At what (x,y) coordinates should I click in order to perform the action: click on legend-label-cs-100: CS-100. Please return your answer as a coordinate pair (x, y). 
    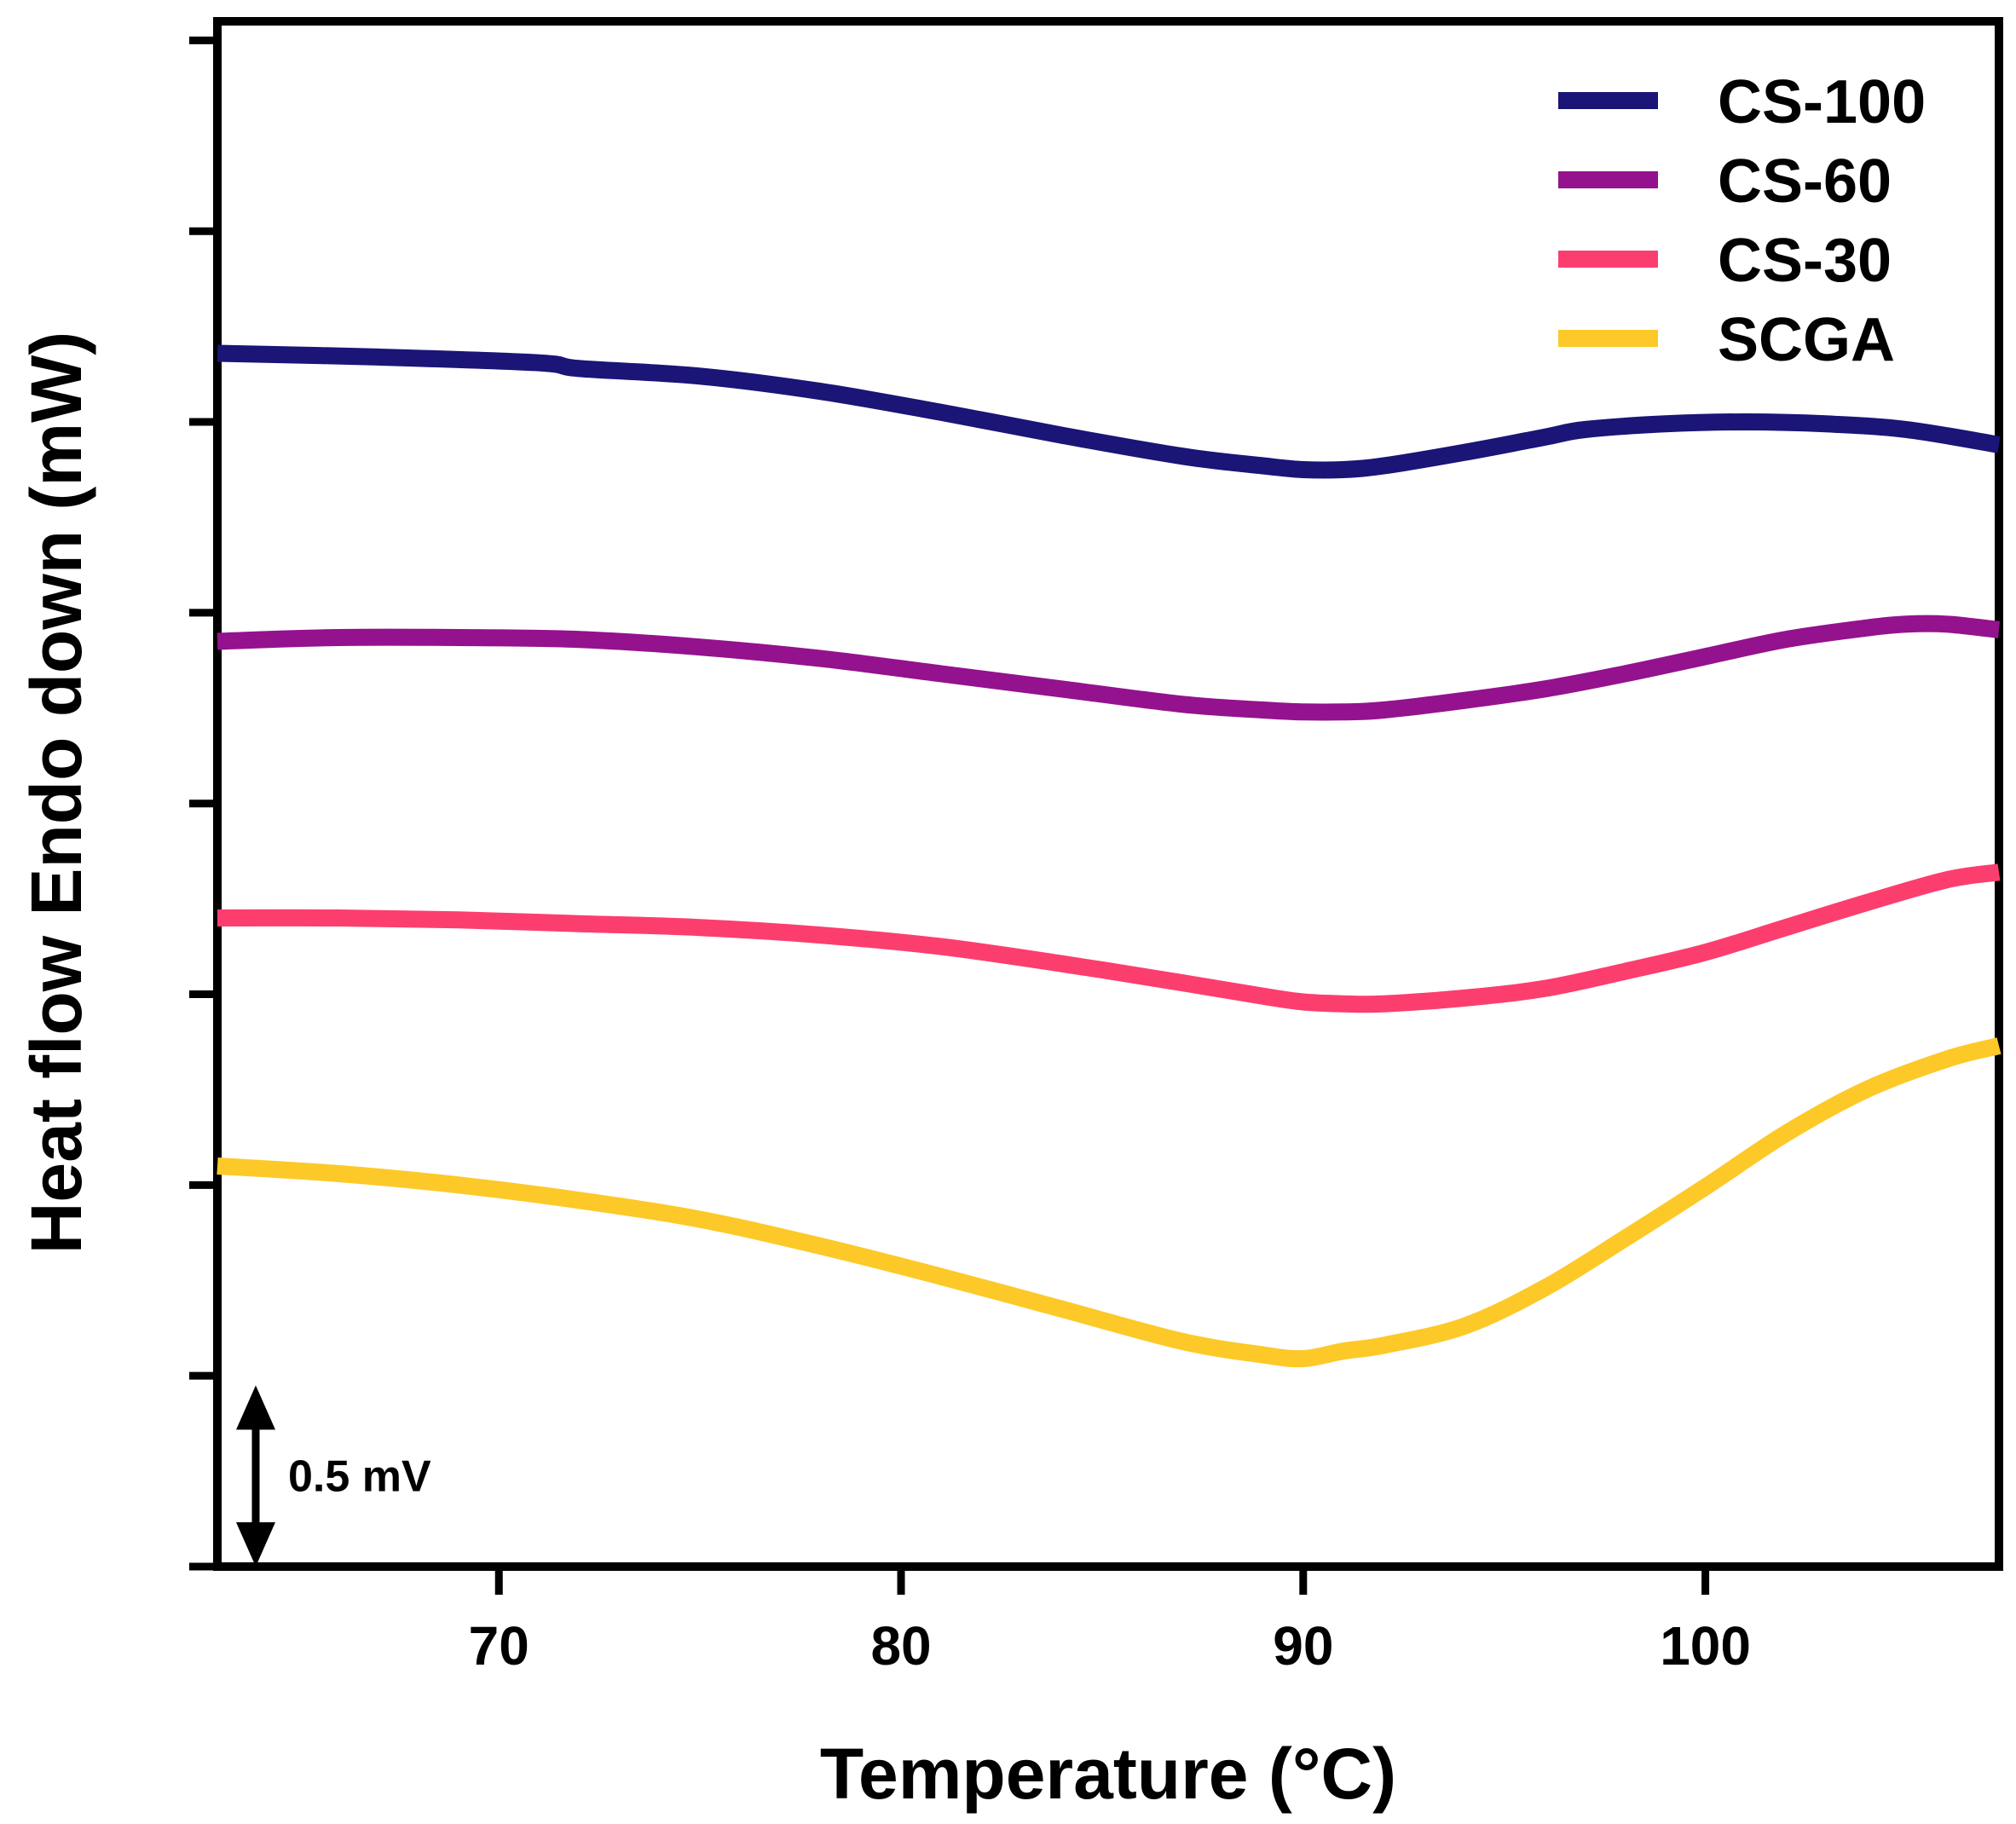
    Looking at the image, I should click on (1822, 102).